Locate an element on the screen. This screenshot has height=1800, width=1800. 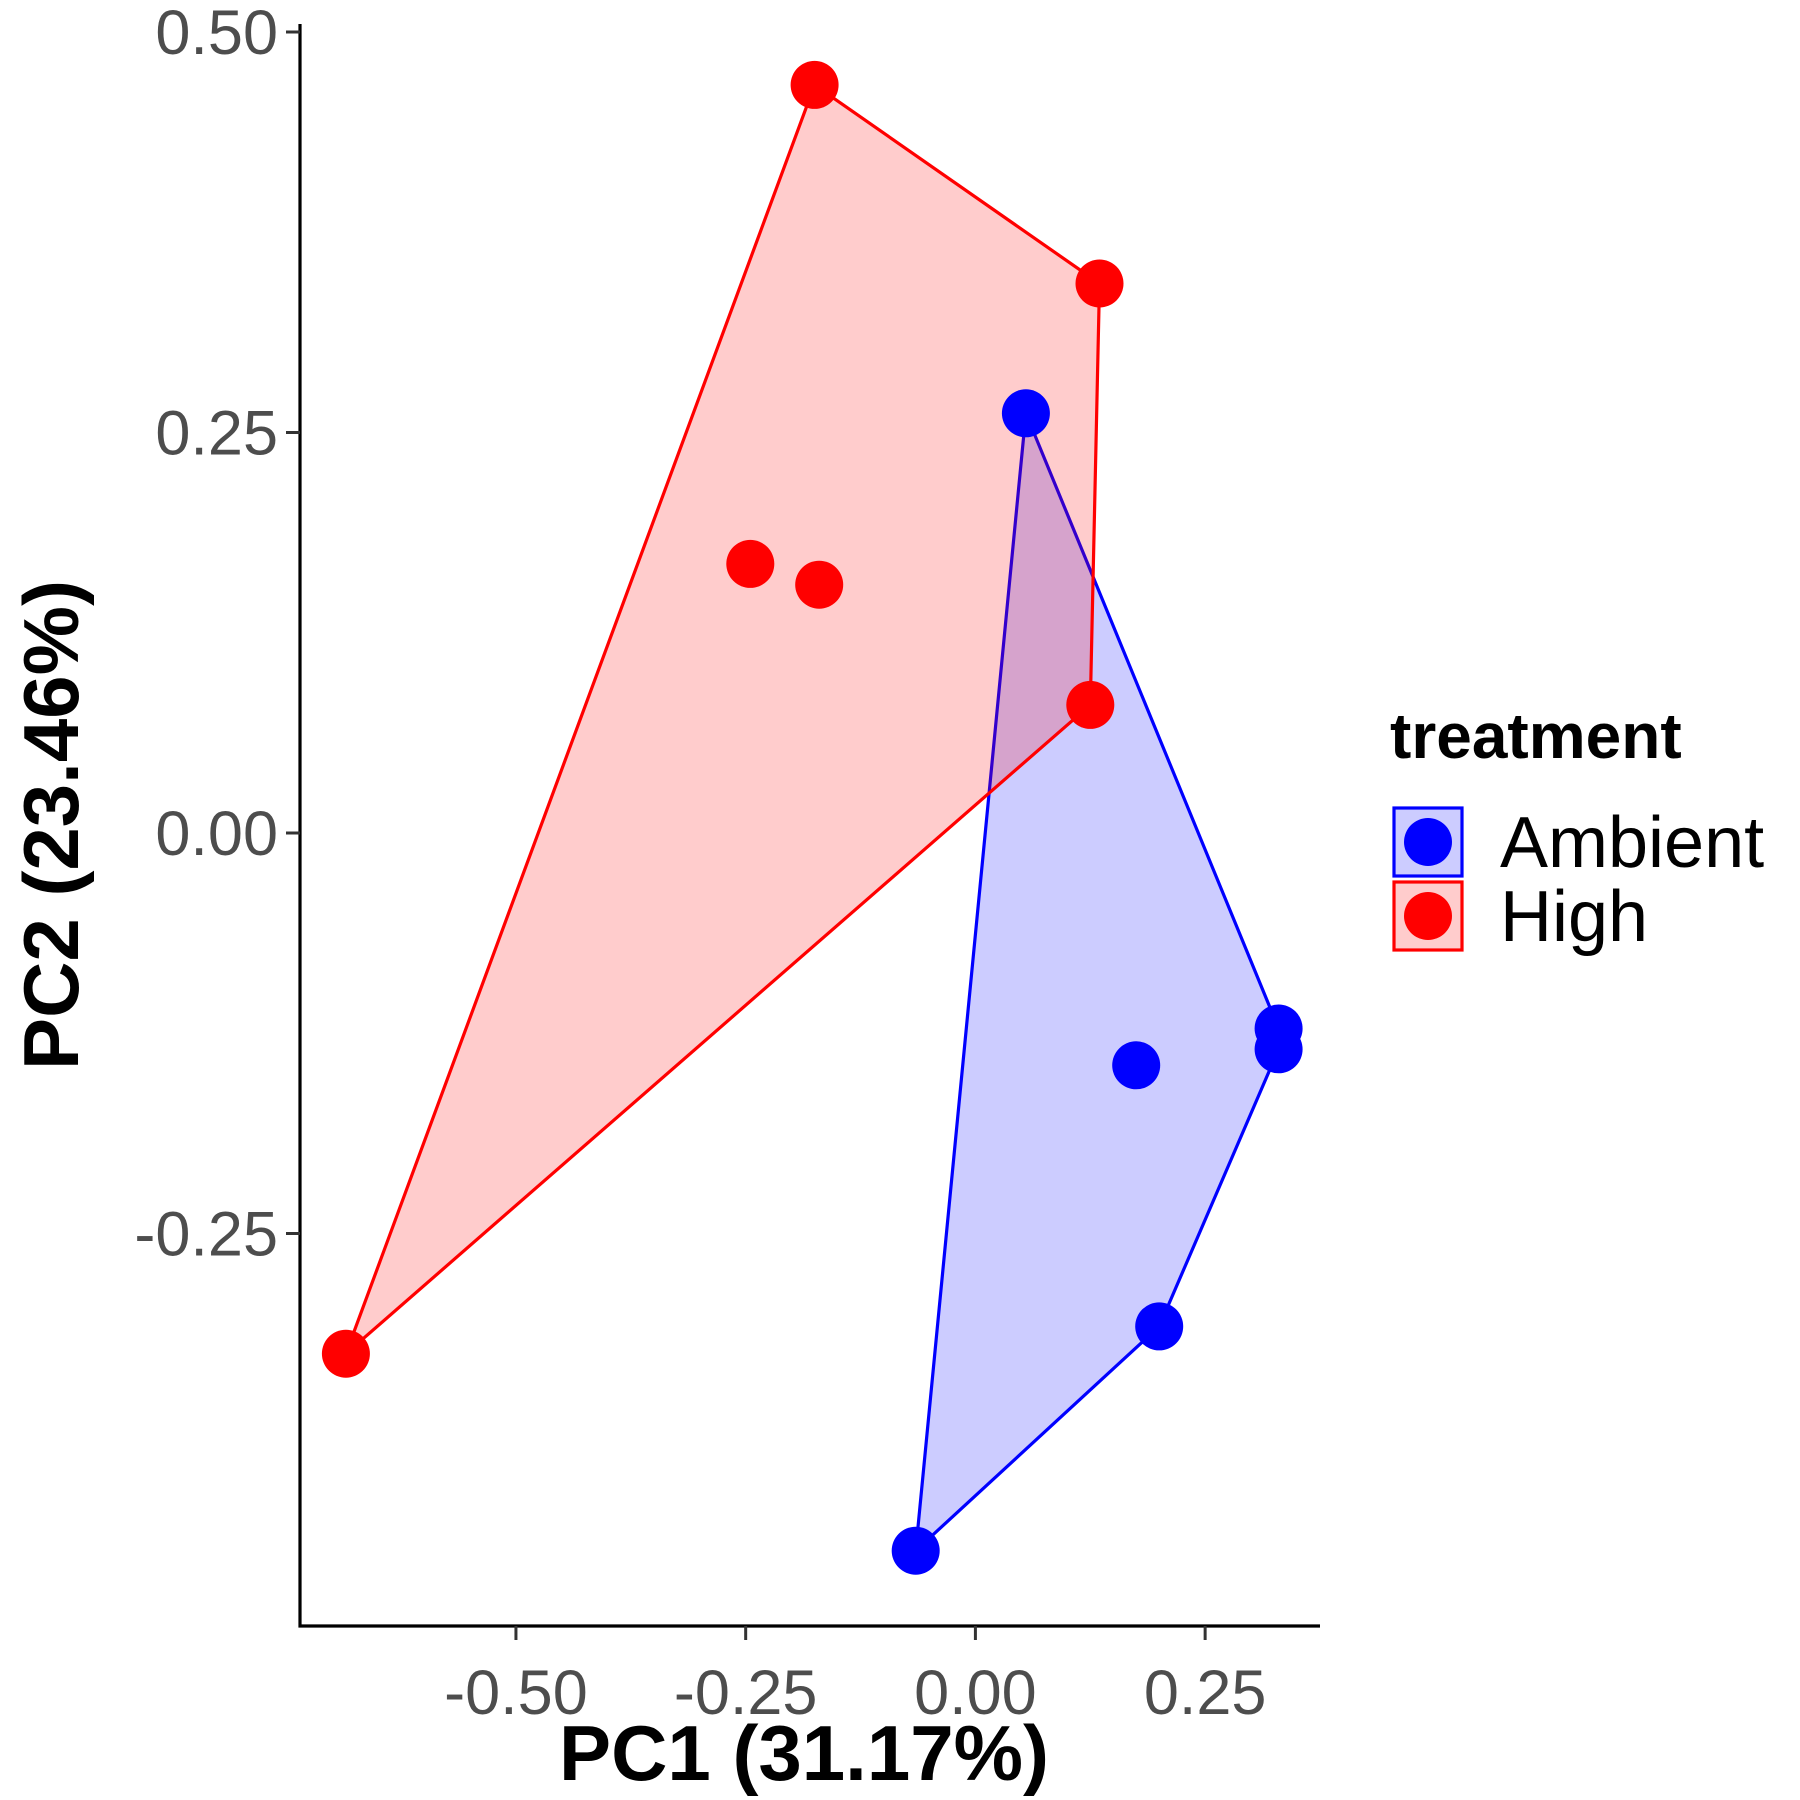
y-tick-label: 0.25 is located at coordinates (216, 434).